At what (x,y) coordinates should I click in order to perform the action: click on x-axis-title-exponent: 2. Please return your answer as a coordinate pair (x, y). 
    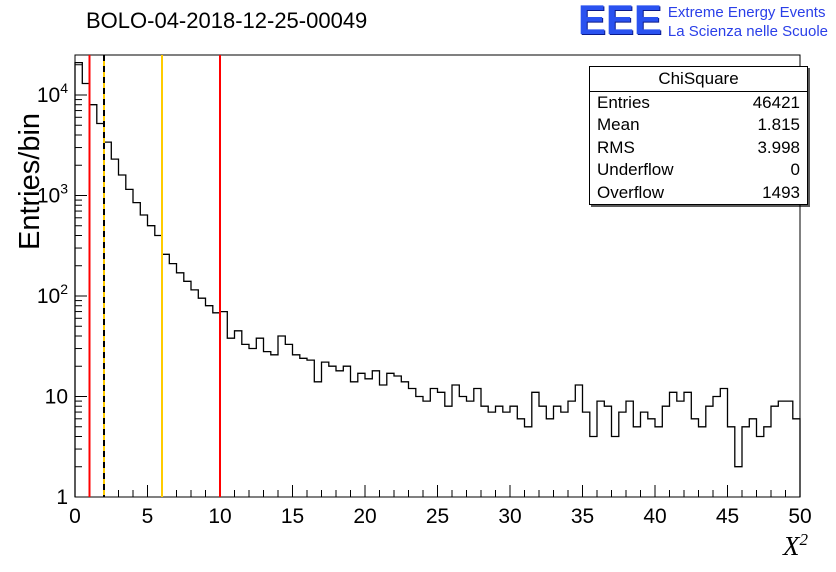
    Looking at the image, I should click on (804, 539).